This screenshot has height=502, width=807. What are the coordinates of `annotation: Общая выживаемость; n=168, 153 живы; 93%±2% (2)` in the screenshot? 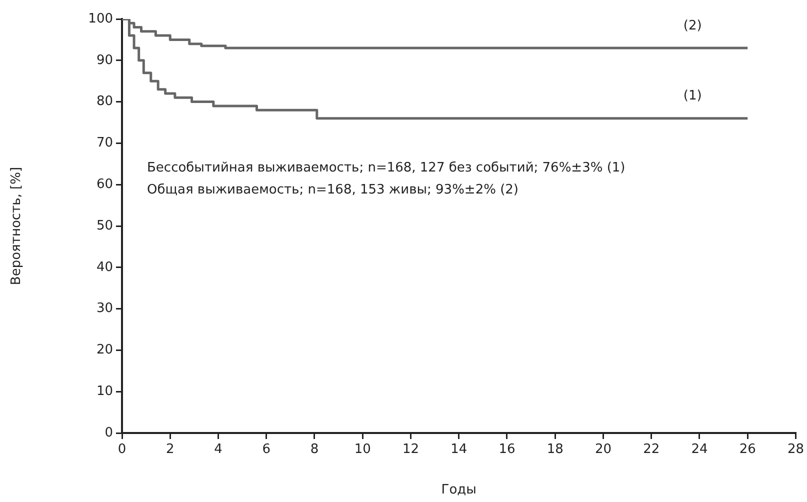 It's located at (332, 190).